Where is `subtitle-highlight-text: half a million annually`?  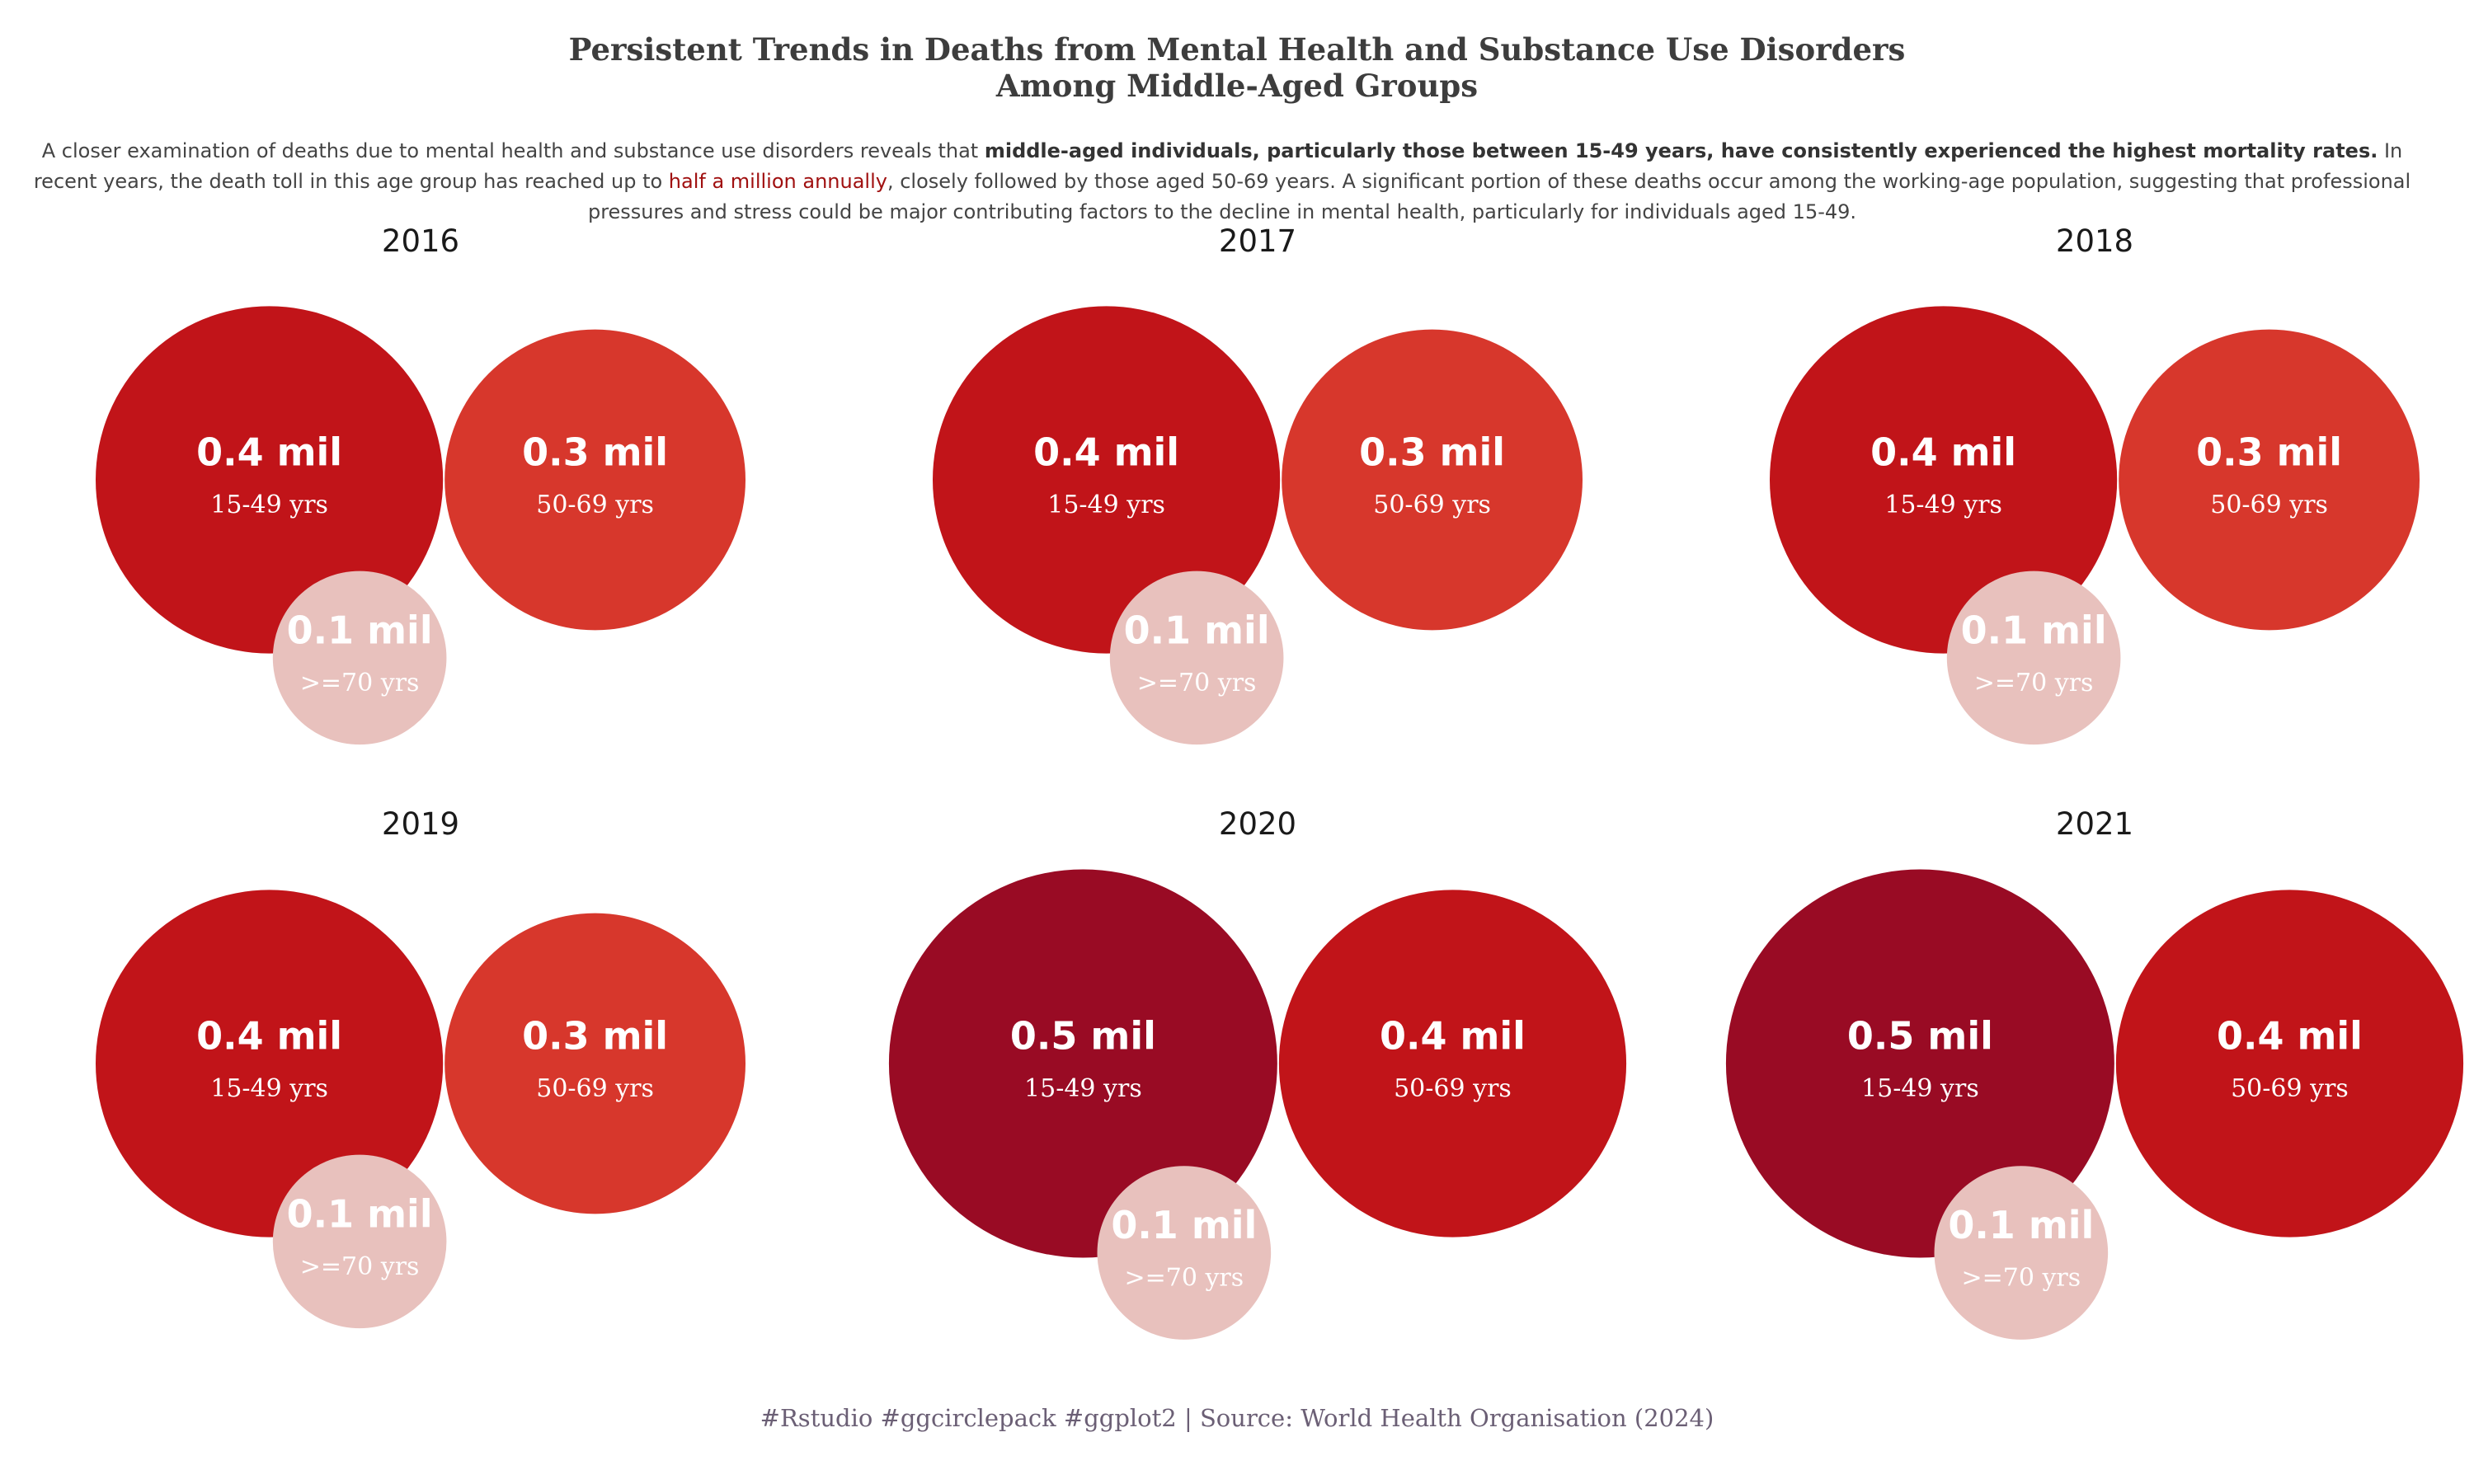
subtitle-highlight-text: half a million annually is located at coordinates (777, 181).